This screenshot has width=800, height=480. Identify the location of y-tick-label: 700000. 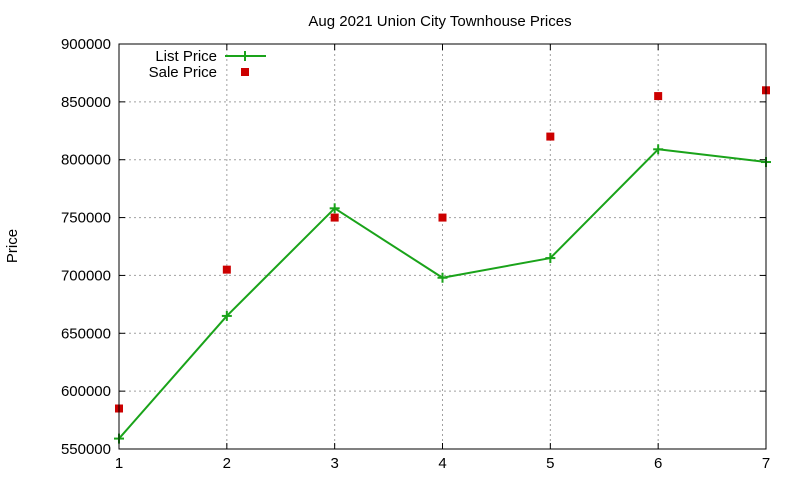
(86, 275).